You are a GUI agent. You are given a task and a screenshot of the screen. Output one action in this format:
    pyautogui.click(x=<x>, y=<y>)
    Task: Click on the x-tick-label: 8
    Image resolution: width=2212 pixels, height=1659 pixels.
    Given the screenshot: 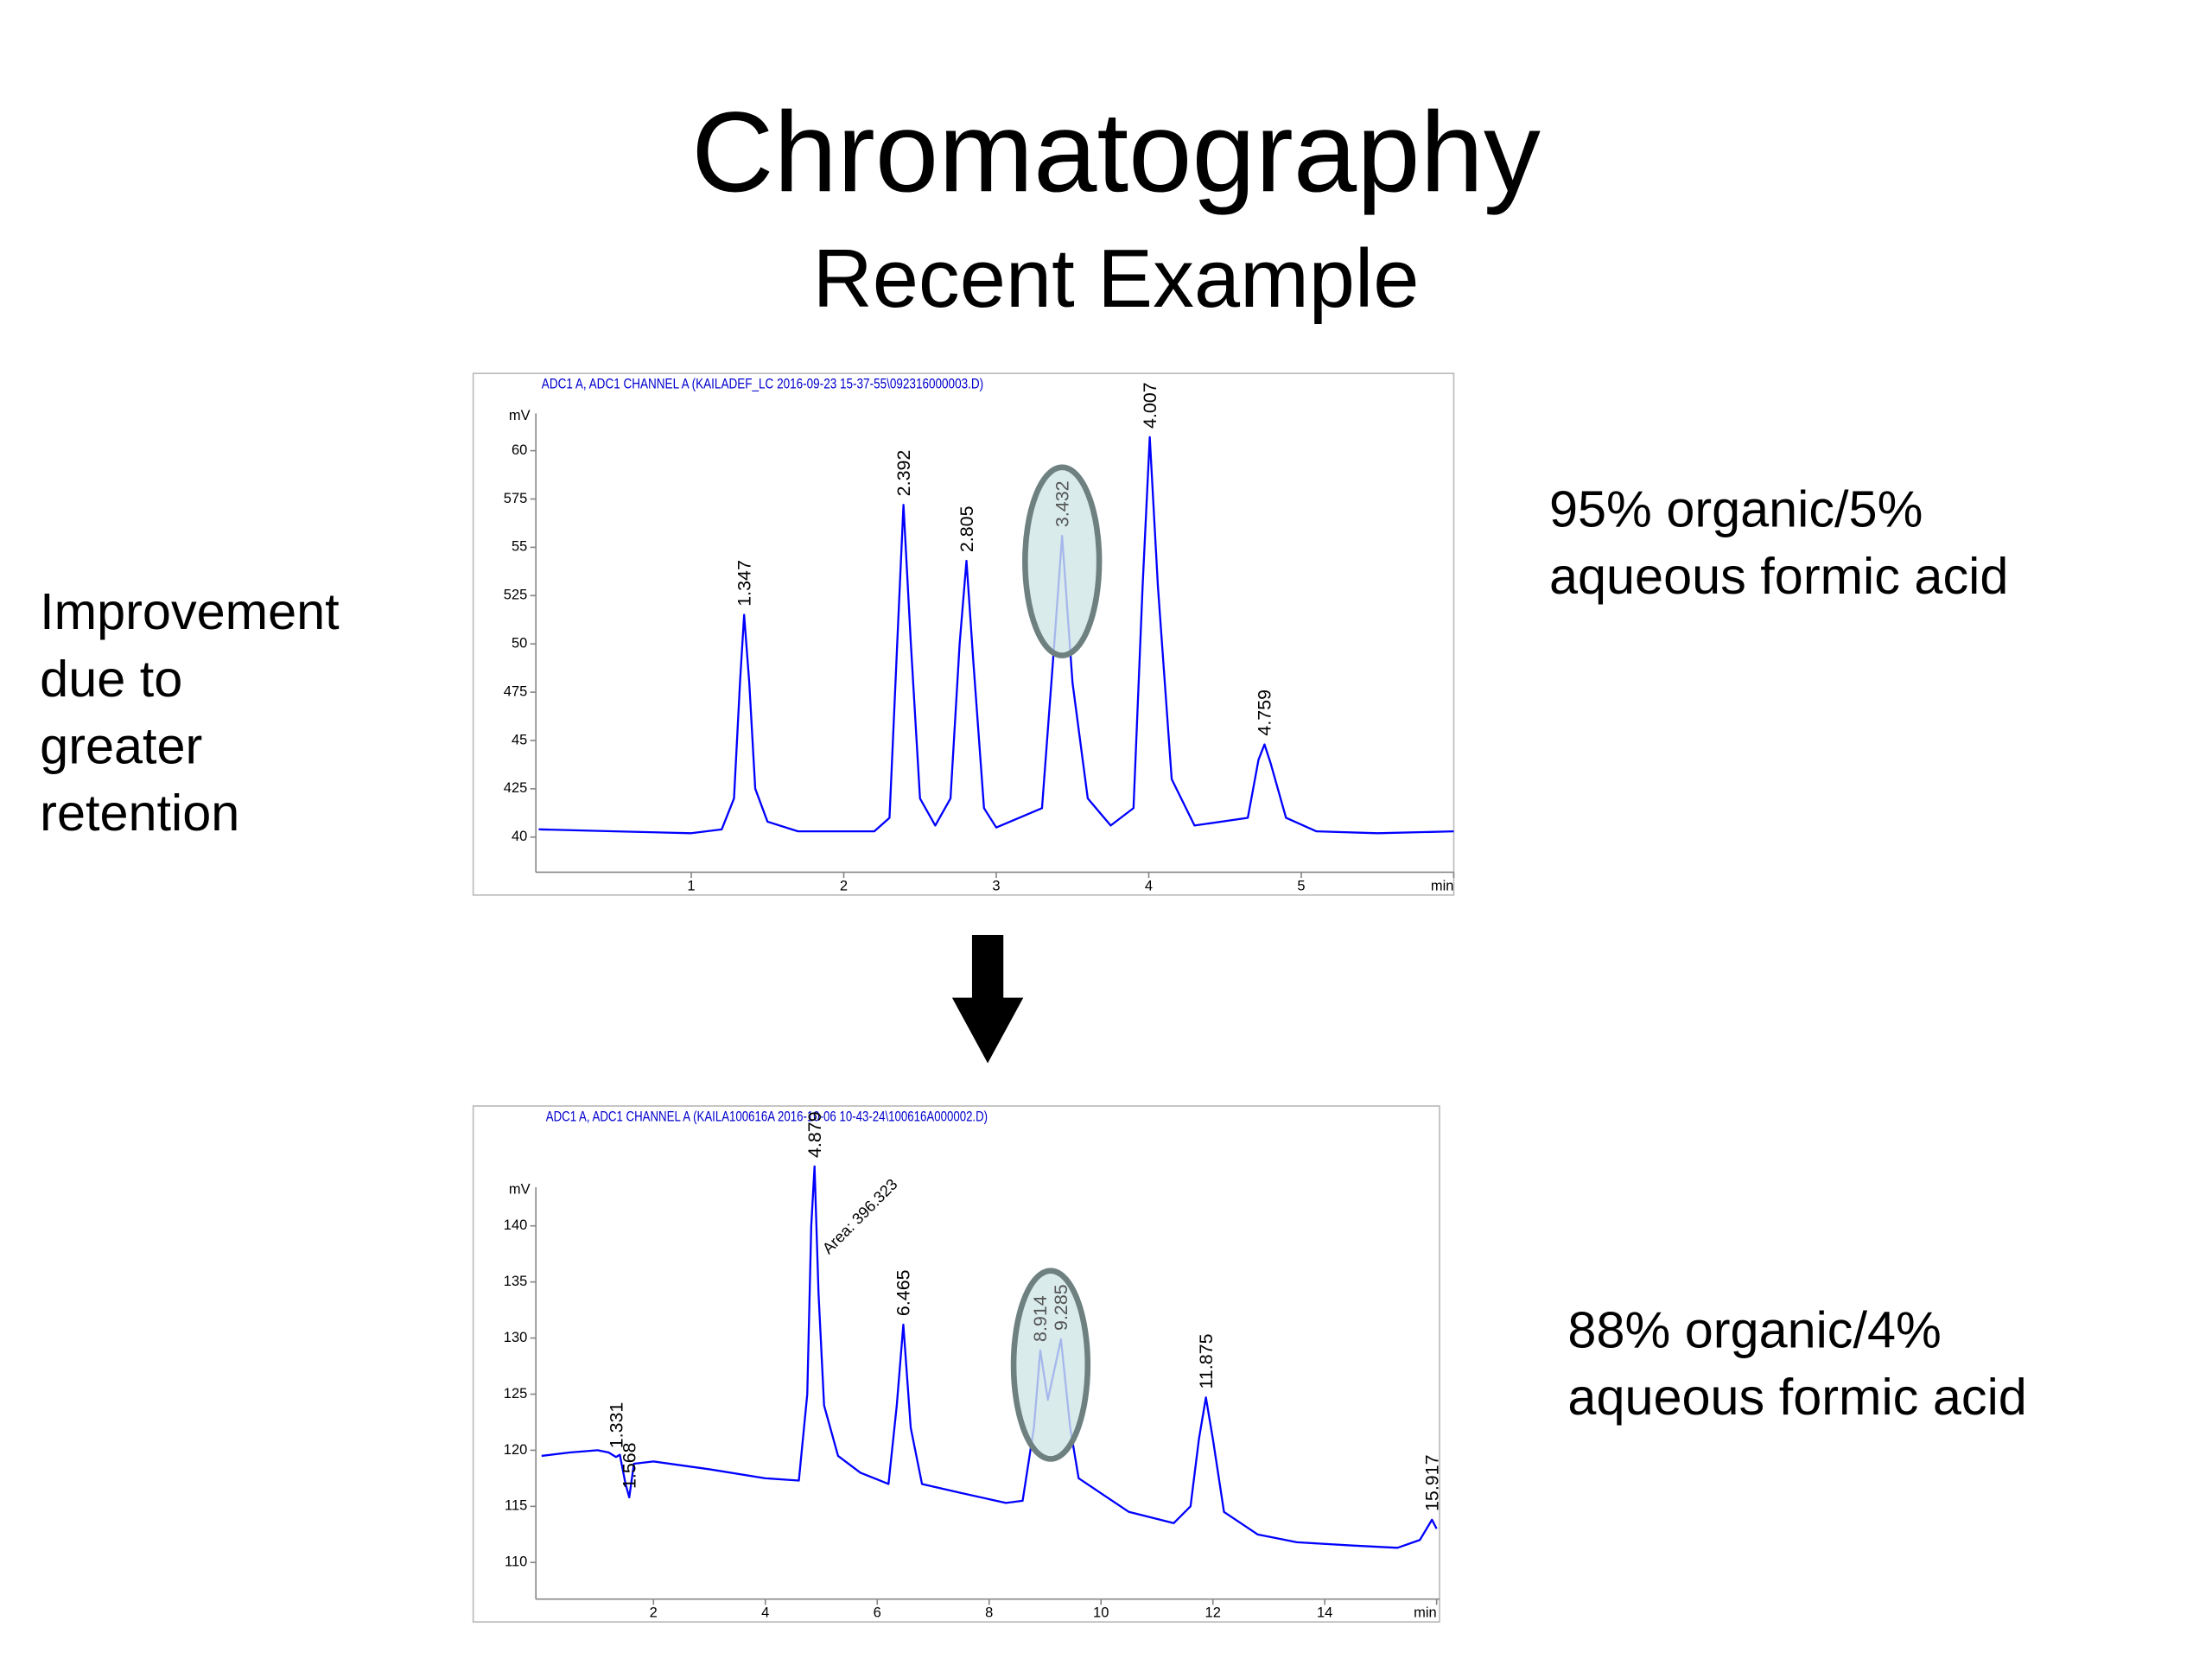 What is the action you would take?
    pyautogui.click(x=989, y=1613)
    